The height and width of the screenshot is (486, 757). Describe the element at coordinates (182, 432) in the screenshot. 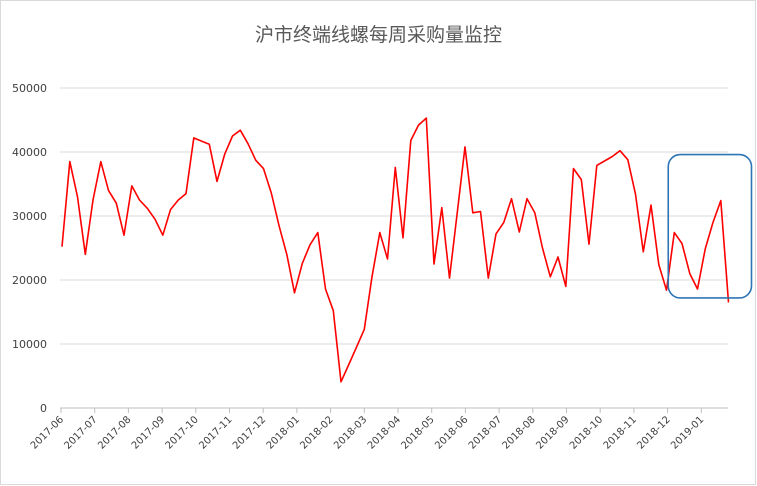

I see `x-tick-label: 2017-10` at that location.